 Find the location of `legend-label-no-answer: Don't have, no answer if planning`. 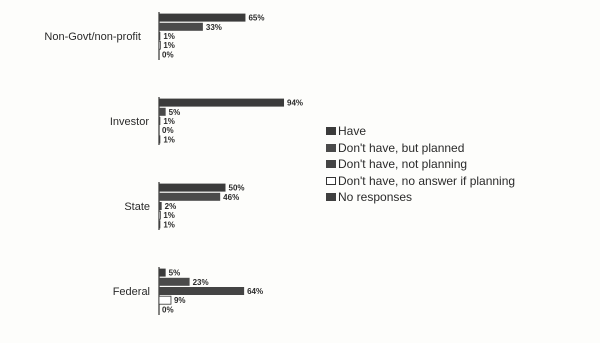

legend-label-no-answer: Don't have, no answer if planning is located at coordinates (427, 180).